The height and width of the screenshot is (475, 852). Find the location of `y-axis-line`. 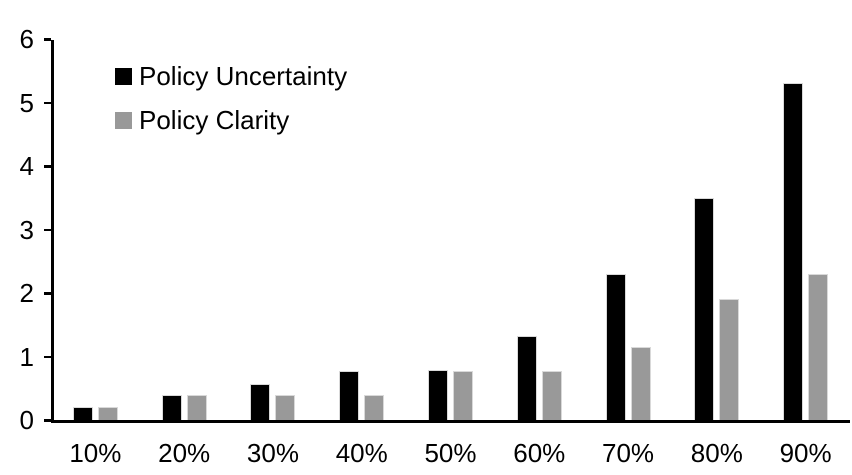

y-axis-line is located at coordinates (52, 231).